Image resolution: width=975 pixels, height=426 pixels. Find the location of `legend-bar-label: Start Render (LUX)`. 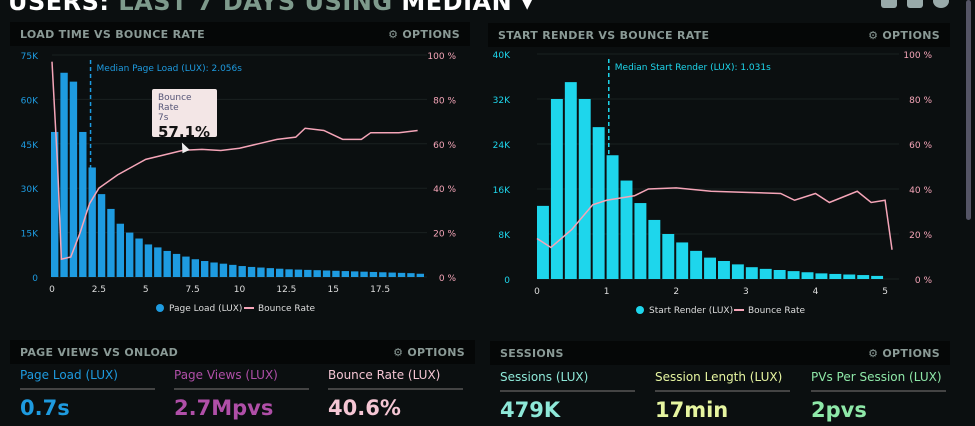

legend-bar-label: Start Render (LUX) is located at coordinates (691, 311).